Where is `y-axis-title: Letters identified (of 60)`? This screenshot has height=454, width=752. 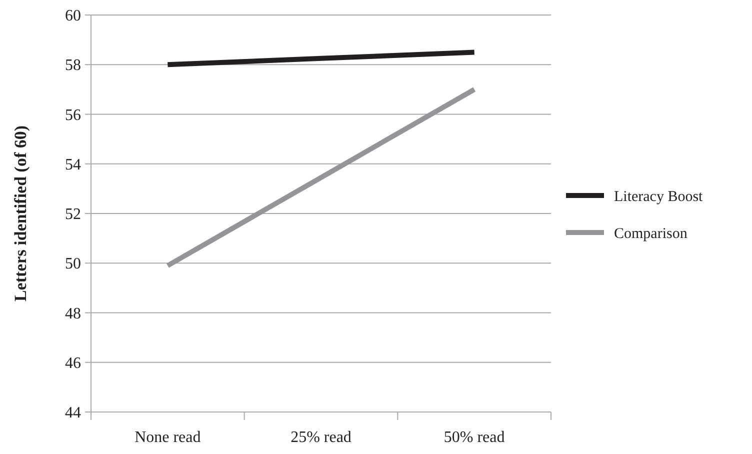 y-axis-title: Letters identified (of 60) is located at coordinates (20, 213).